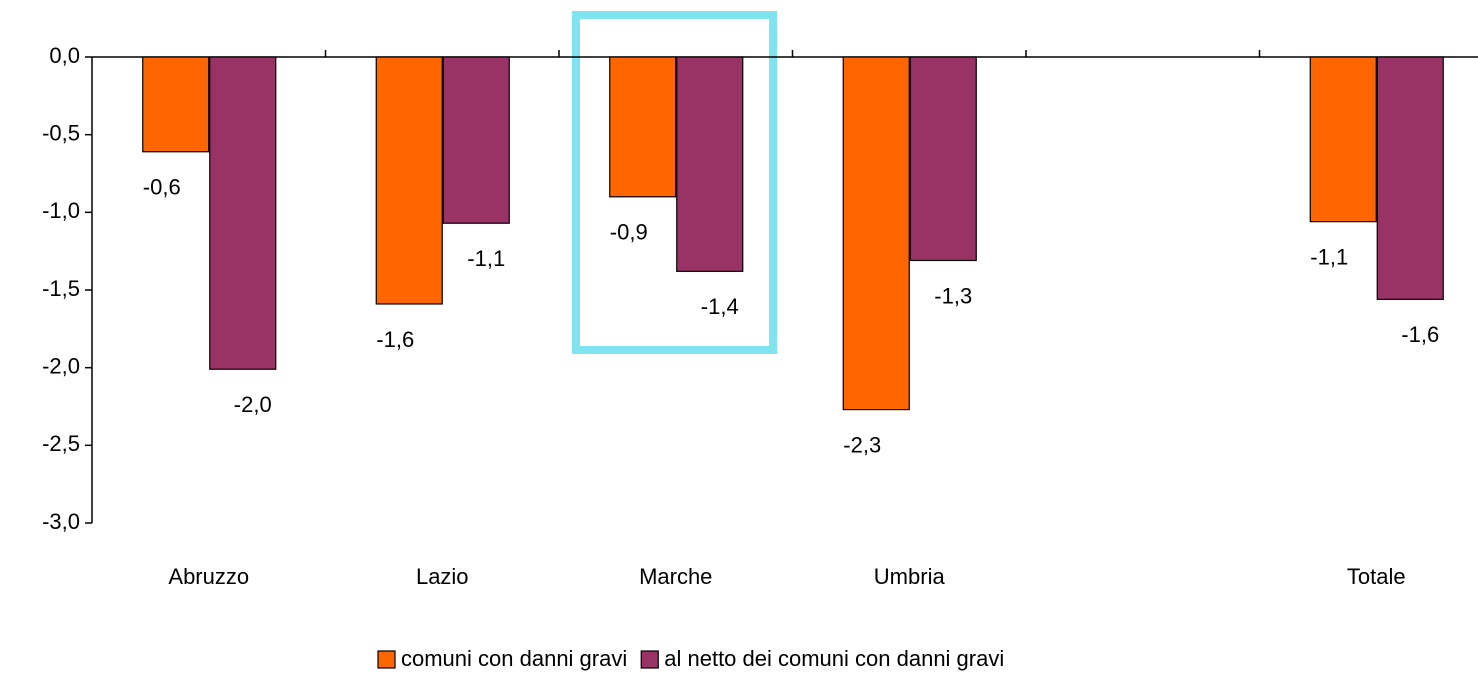 Image resolution: width=1478 pixels, height=673 pixels. Describe the element at coordinates (61, 210) in the screenshot. I see `y-tick-label: -1,0` at that location.